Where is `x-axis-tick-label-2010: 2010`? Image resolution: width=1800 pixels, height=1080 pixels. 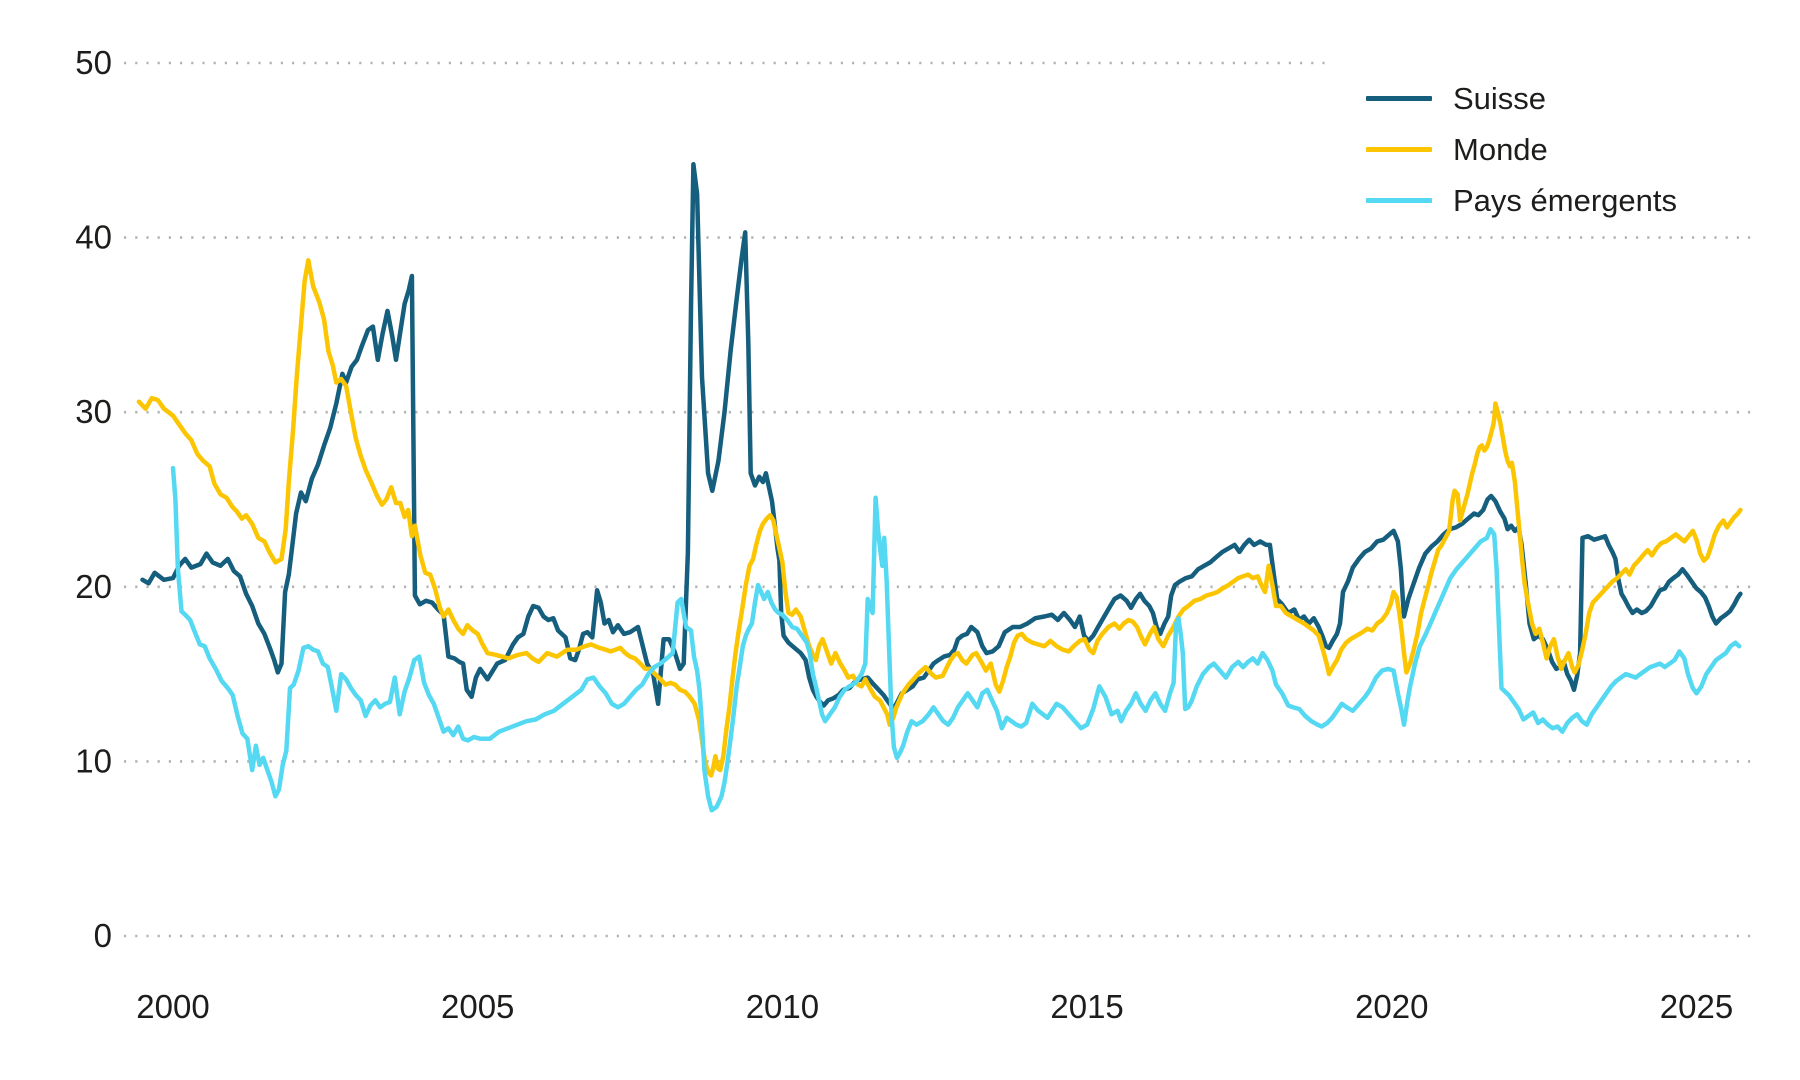
x-axis-tick-label-2010: 2010 is located at coordinates (782, 1006).